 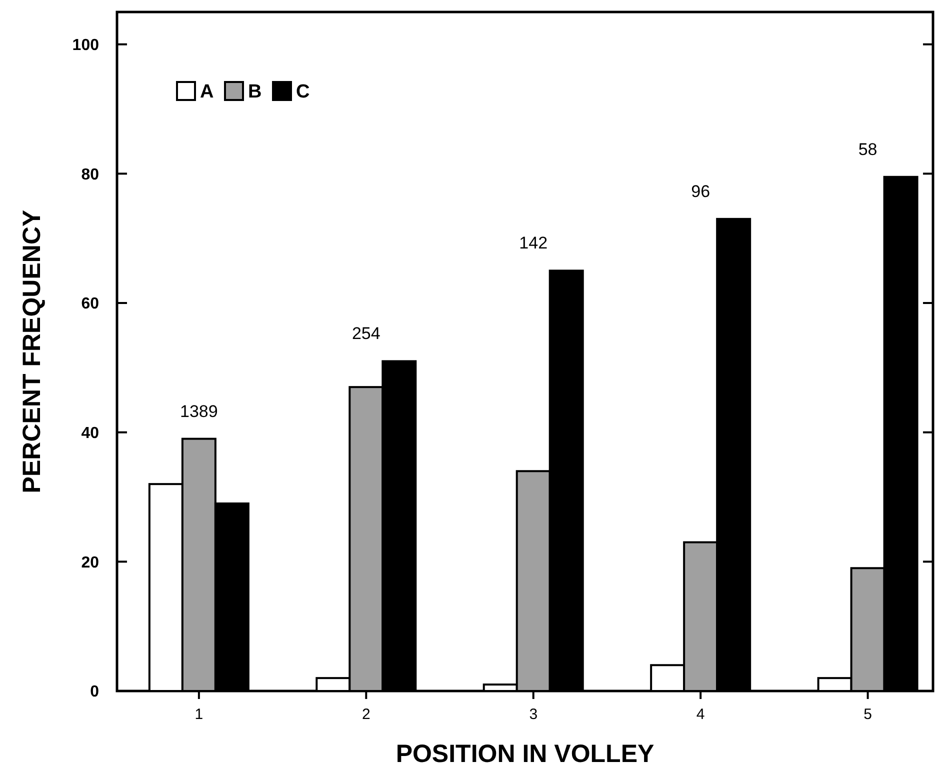 What do you see at coordinates (700, 191) in the screenshot?
I see `annotation: 96` at bounding box center [700, 191].